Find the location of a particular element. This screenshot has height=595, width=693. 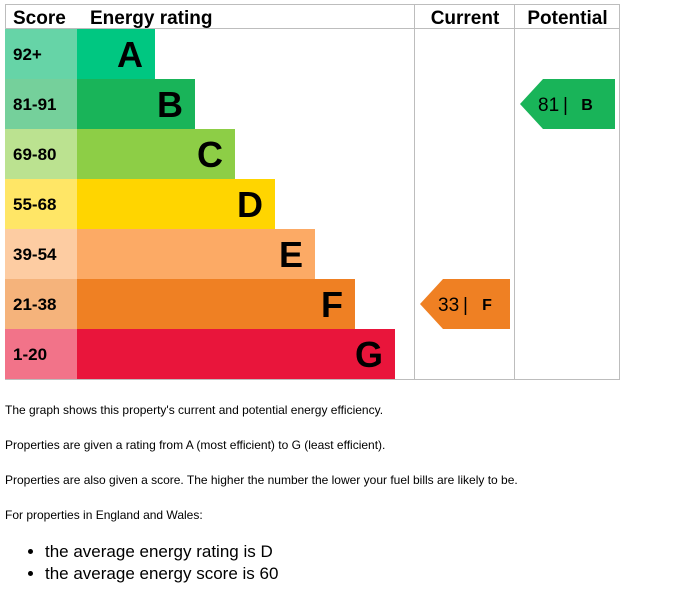

band-letter-a: A is located at coordinates (130, 54).